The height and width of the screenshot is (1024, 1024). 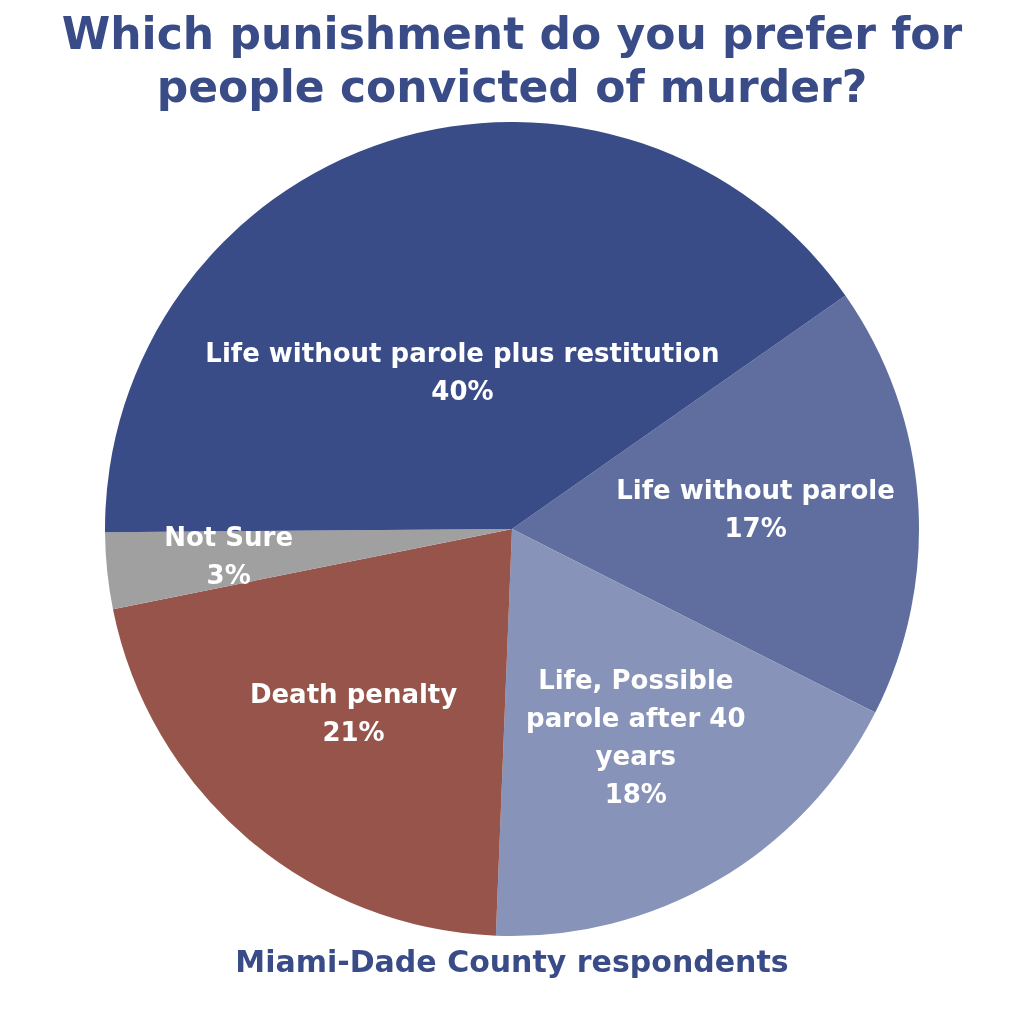 What do you see at coordinates (635, 793) in the screenshot?
I see `data-label: 18%` at bounding box center [635, 793].